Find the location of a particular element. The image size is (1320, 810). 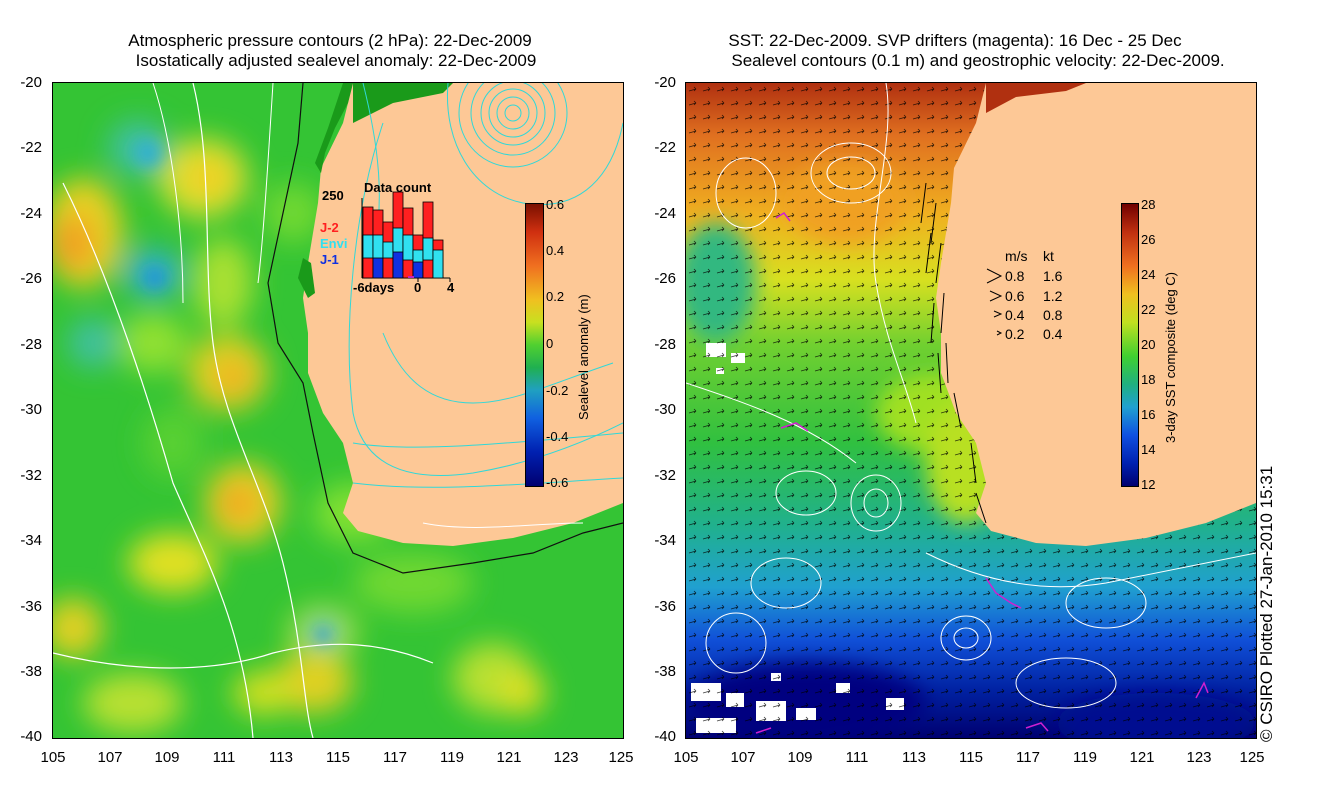

left-y-tick-4: -28 is located at coordinates (31, 344).